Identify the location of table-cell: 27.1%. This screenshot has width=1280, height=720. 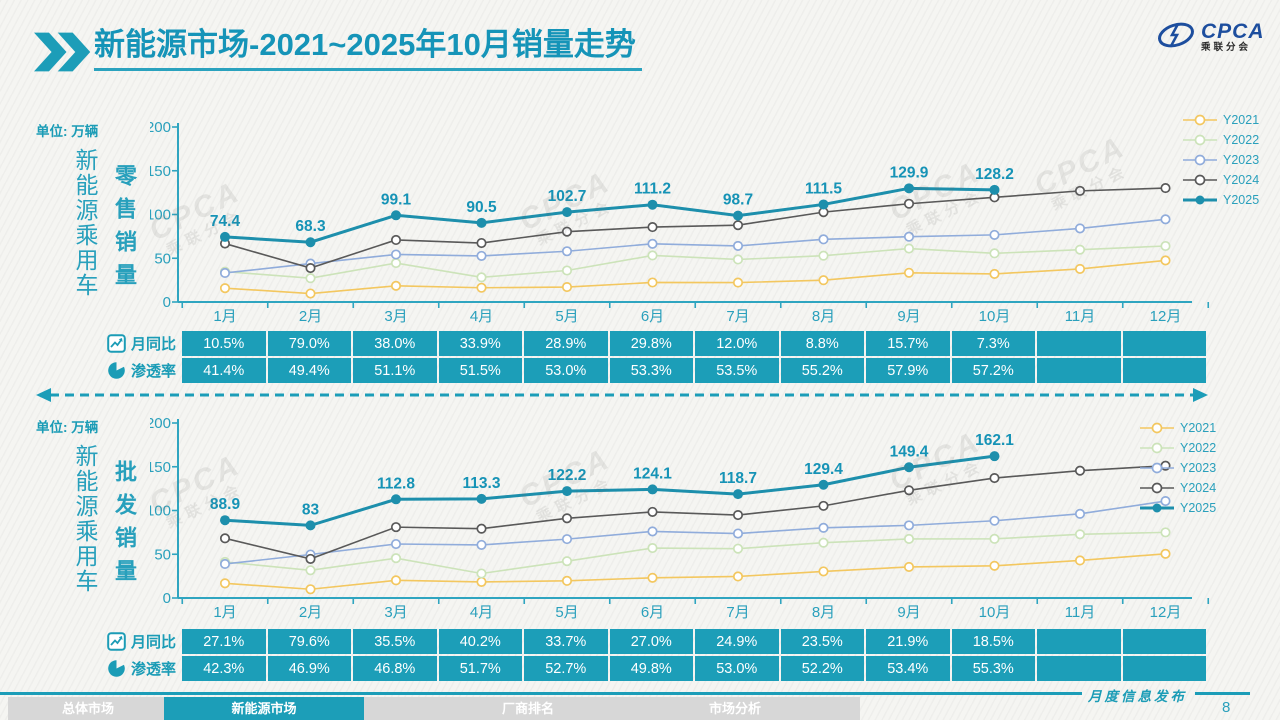
(224, 641).